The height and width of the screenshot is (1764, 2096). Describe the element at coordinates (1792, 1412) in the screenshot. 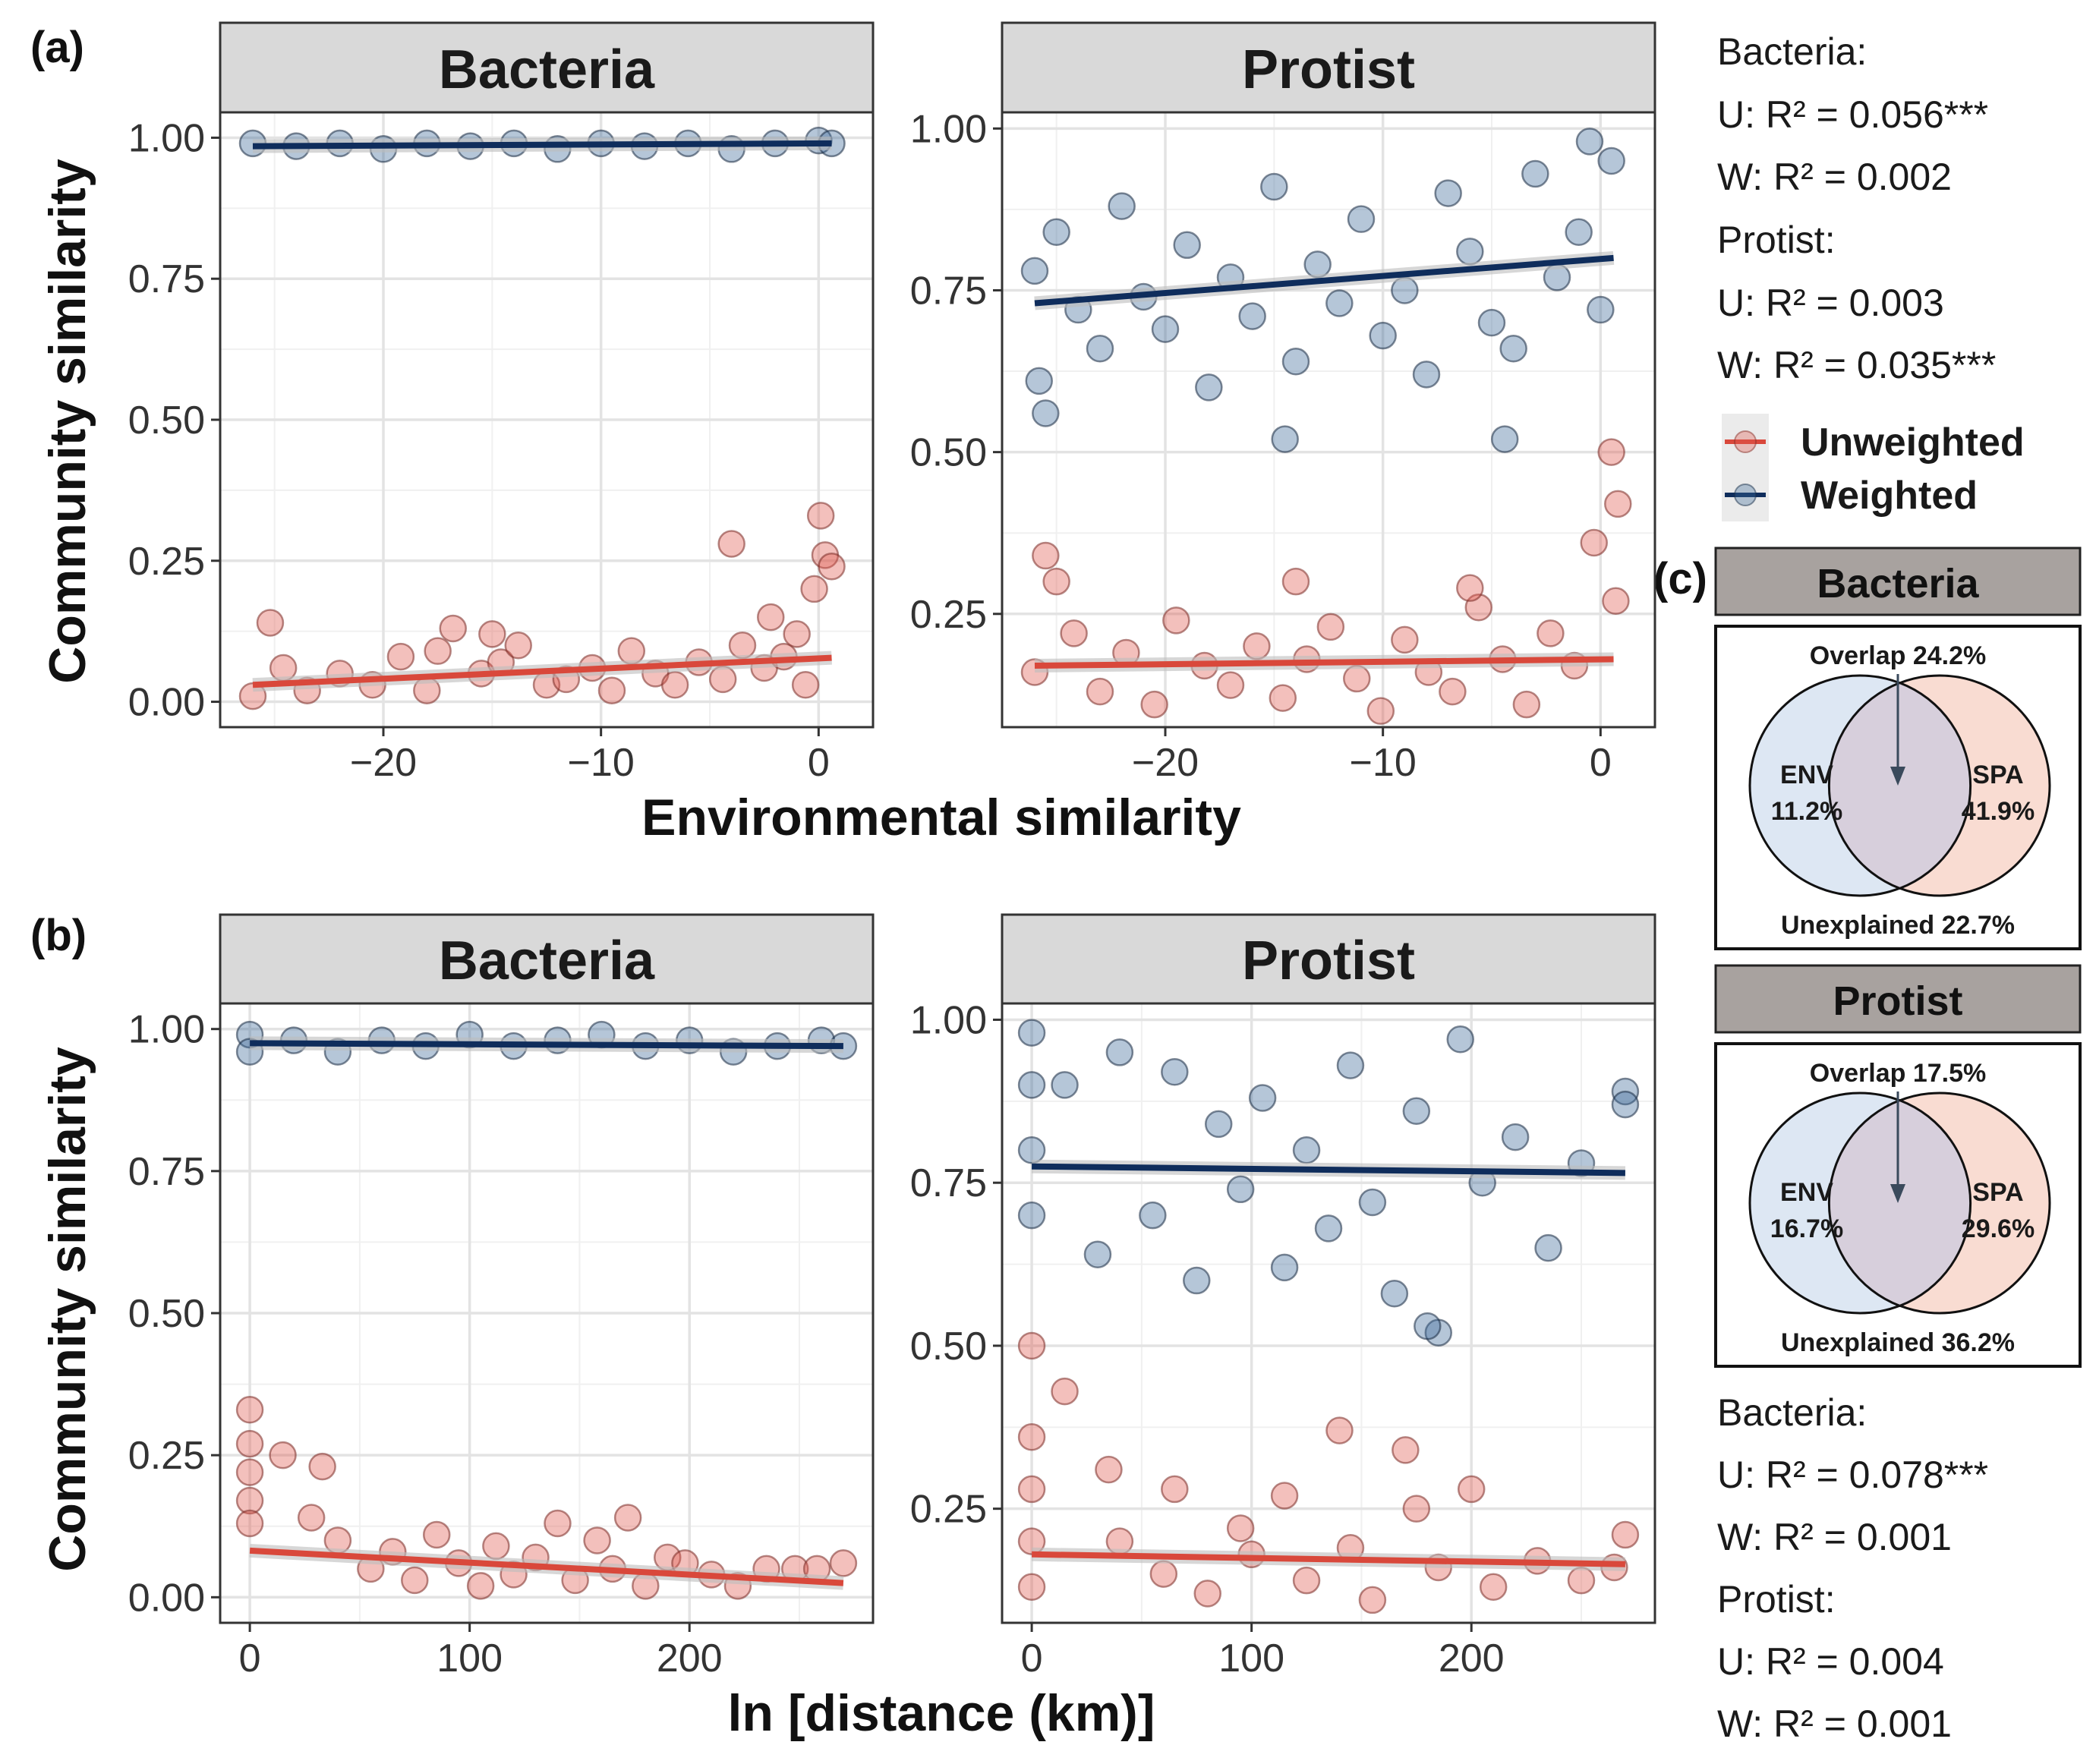

I see `stats-b-bacteria-head: Bacteria:` at that location.